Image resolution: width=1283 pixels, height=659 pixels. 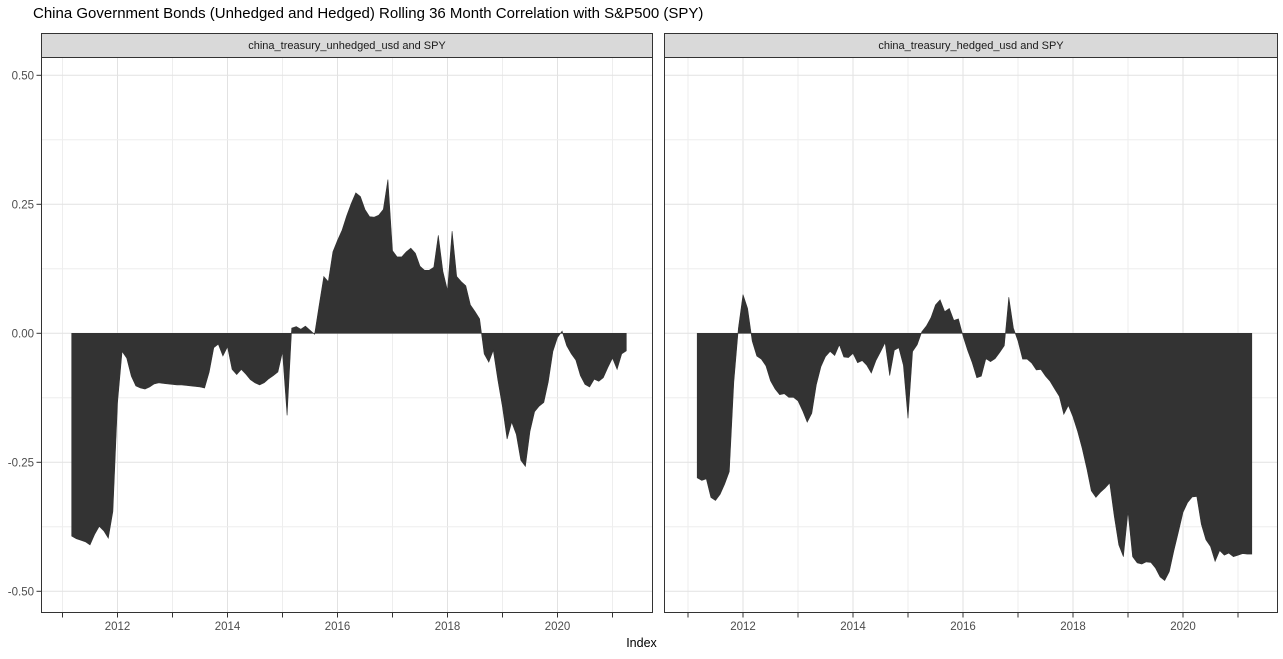 What do you see at coordinates (338, 627) in the screenshot?
I see `x-tick-label-unhedged-2016: 2016` at bounding box center [338, 627].